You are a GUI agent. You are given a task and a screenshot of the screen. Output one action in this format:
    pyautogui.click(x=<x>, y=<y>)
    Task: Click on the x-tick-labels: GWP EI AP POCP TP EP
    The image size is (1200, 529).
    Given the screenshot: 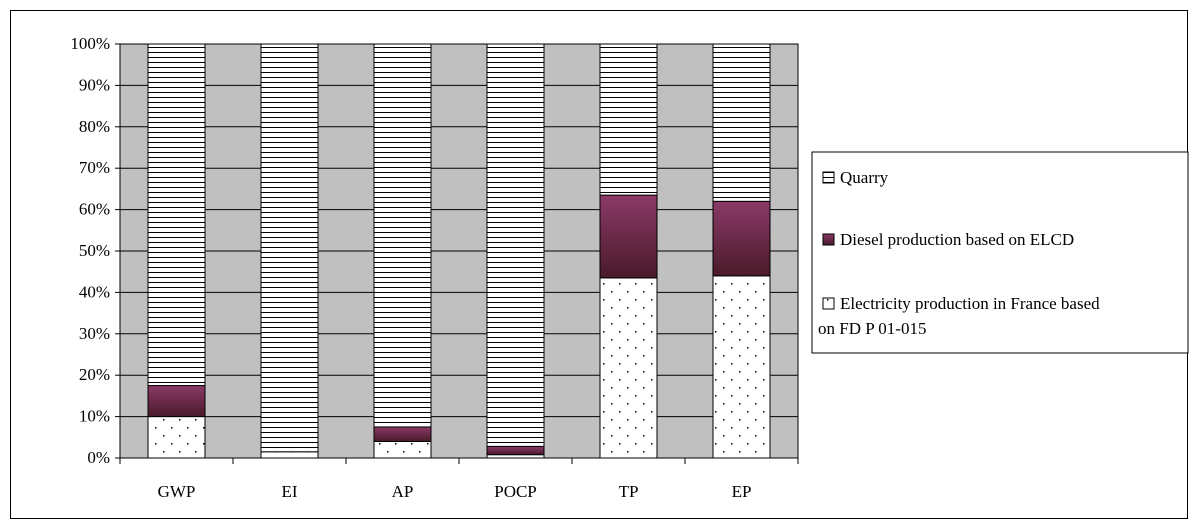 What is the action you would take?
    pyautogui.click(x=455, y=491)
    